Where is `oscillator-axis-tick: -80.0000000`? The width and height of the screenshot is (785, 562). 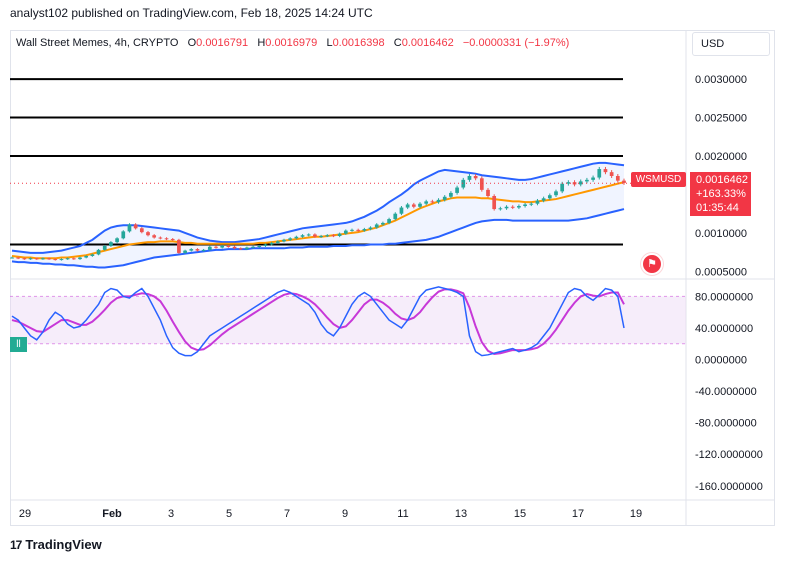 oscillator-axis-tick: -80.0000000 is located at coordinates (726, 424).